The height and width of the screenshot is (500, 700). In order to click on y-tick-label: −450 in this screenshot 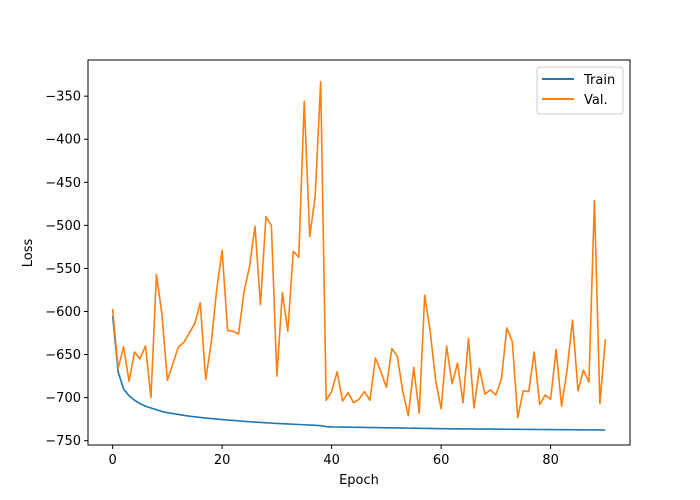, I will do `click(63, 183)`.